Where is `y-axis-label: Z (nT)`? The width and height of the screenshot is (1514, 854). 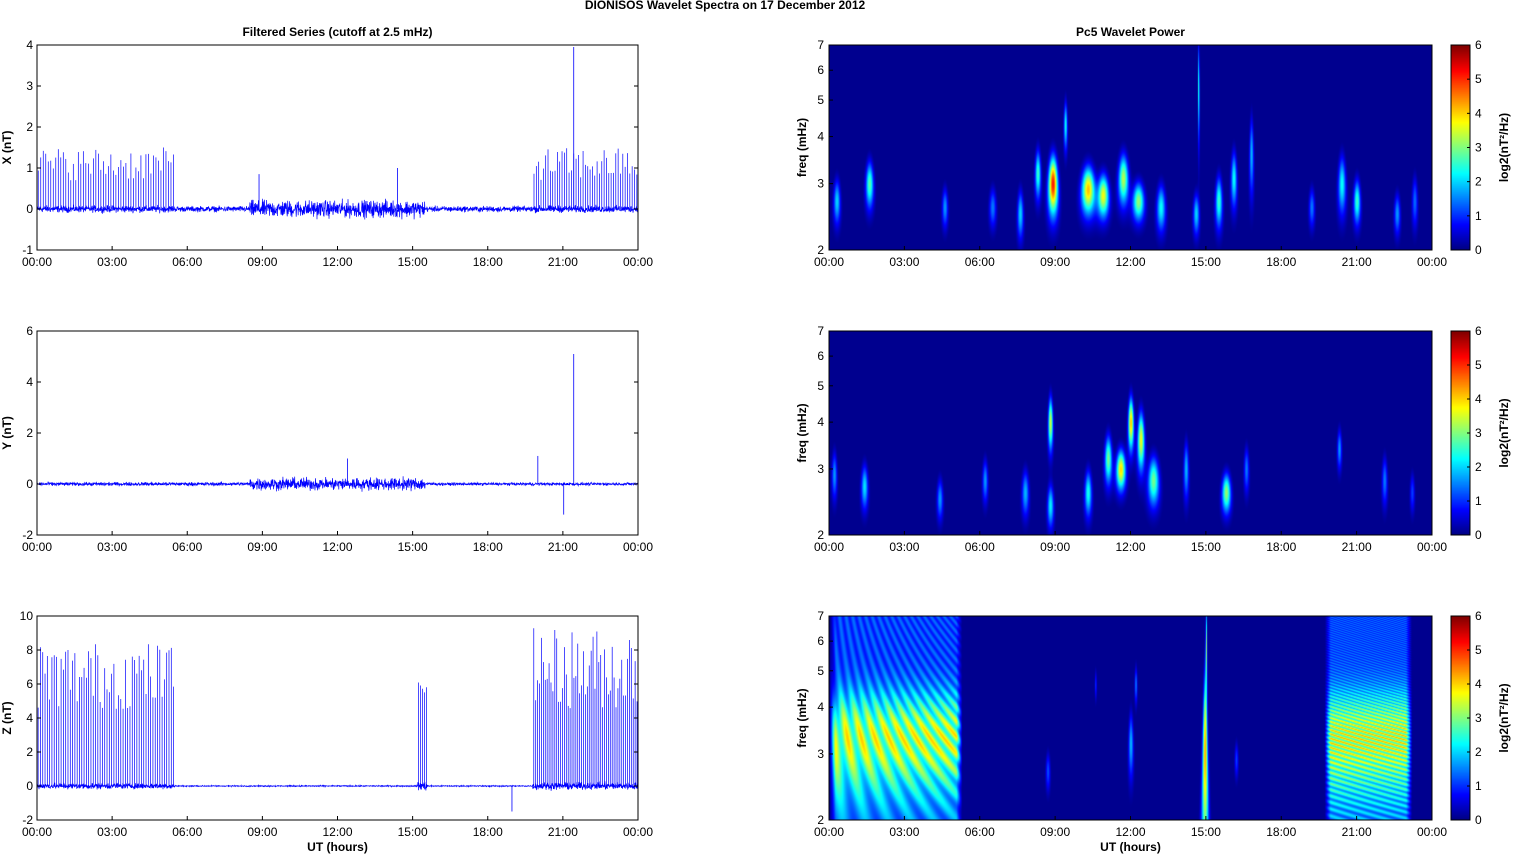
y-axis-label: Z (nT) is located at coordinates (7, 717).